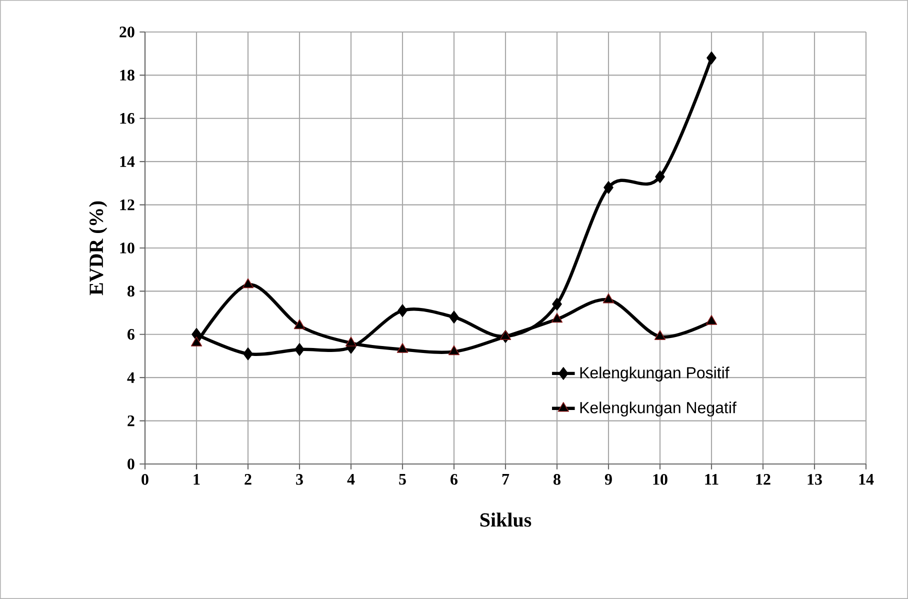  What do you see at coordinates (127, 204) in the screenshot?
I see `y-tick-label: 12` at bounding box center [127, 204].